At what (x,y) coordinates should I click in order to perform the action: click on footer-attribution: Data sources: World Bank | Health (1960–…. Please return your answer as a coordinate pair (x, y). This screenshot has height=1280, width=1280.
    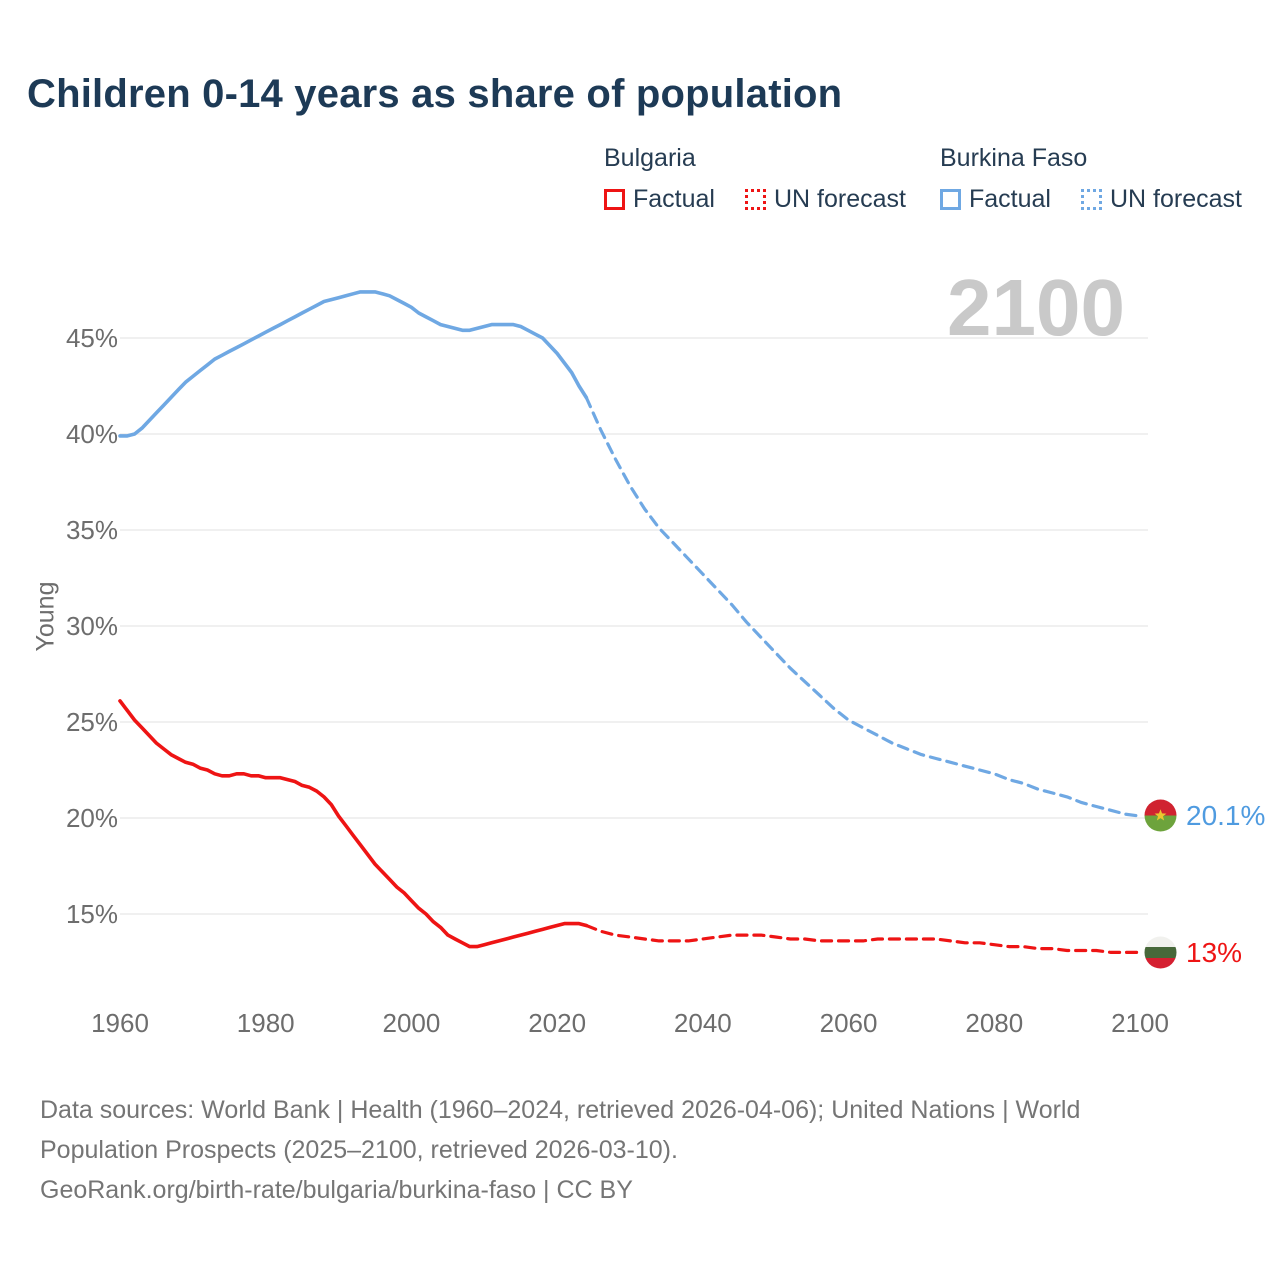
    Looking at the image, I should click on (605, 1150).